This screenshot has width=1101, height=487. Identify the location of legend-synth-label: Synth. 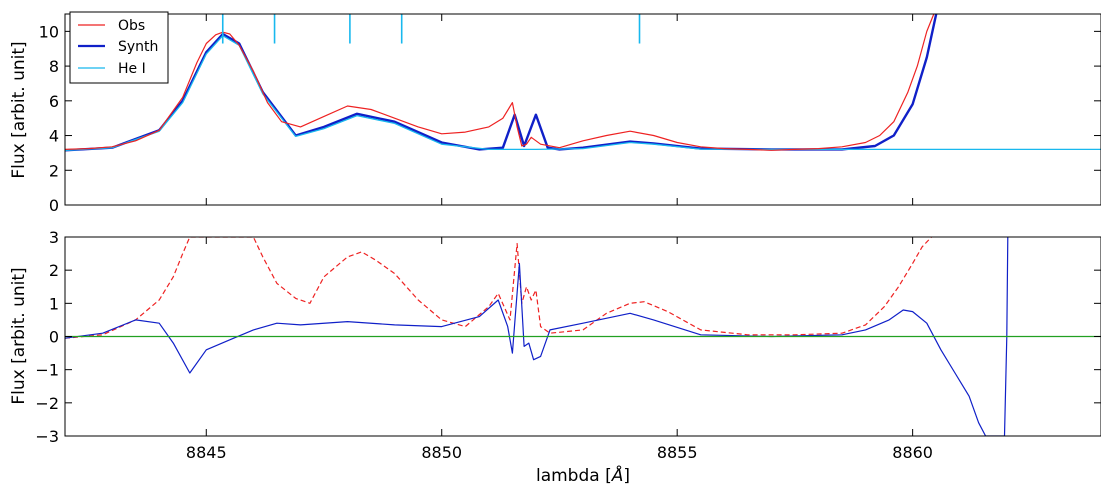
(138, 47).